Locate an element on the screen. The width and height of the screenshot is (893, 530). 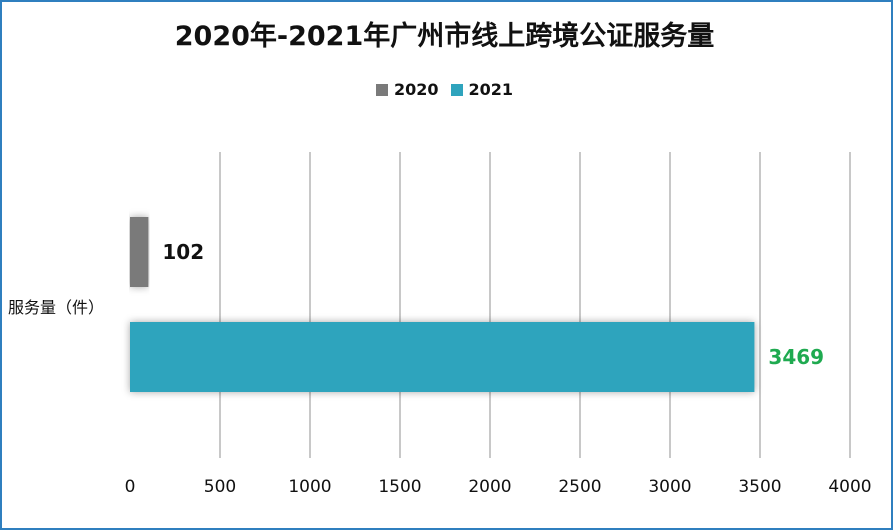
data-label-2021: 3469 is located at coordinates (796, 357).